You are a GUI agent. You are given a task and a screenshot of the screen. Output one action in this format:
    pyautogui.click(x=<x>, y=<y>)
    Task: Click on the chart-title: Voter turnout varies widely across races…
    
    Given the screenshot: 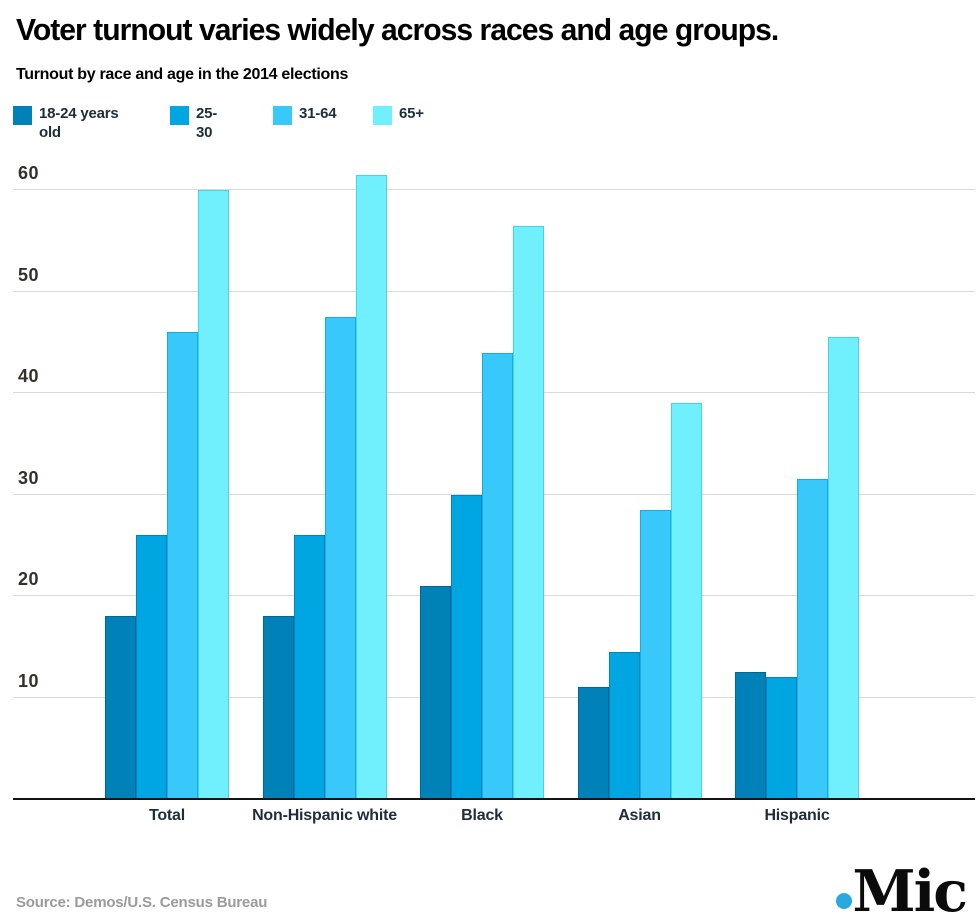 What is the action you would take?
    pyautogui.click(x=397, y=29)
    